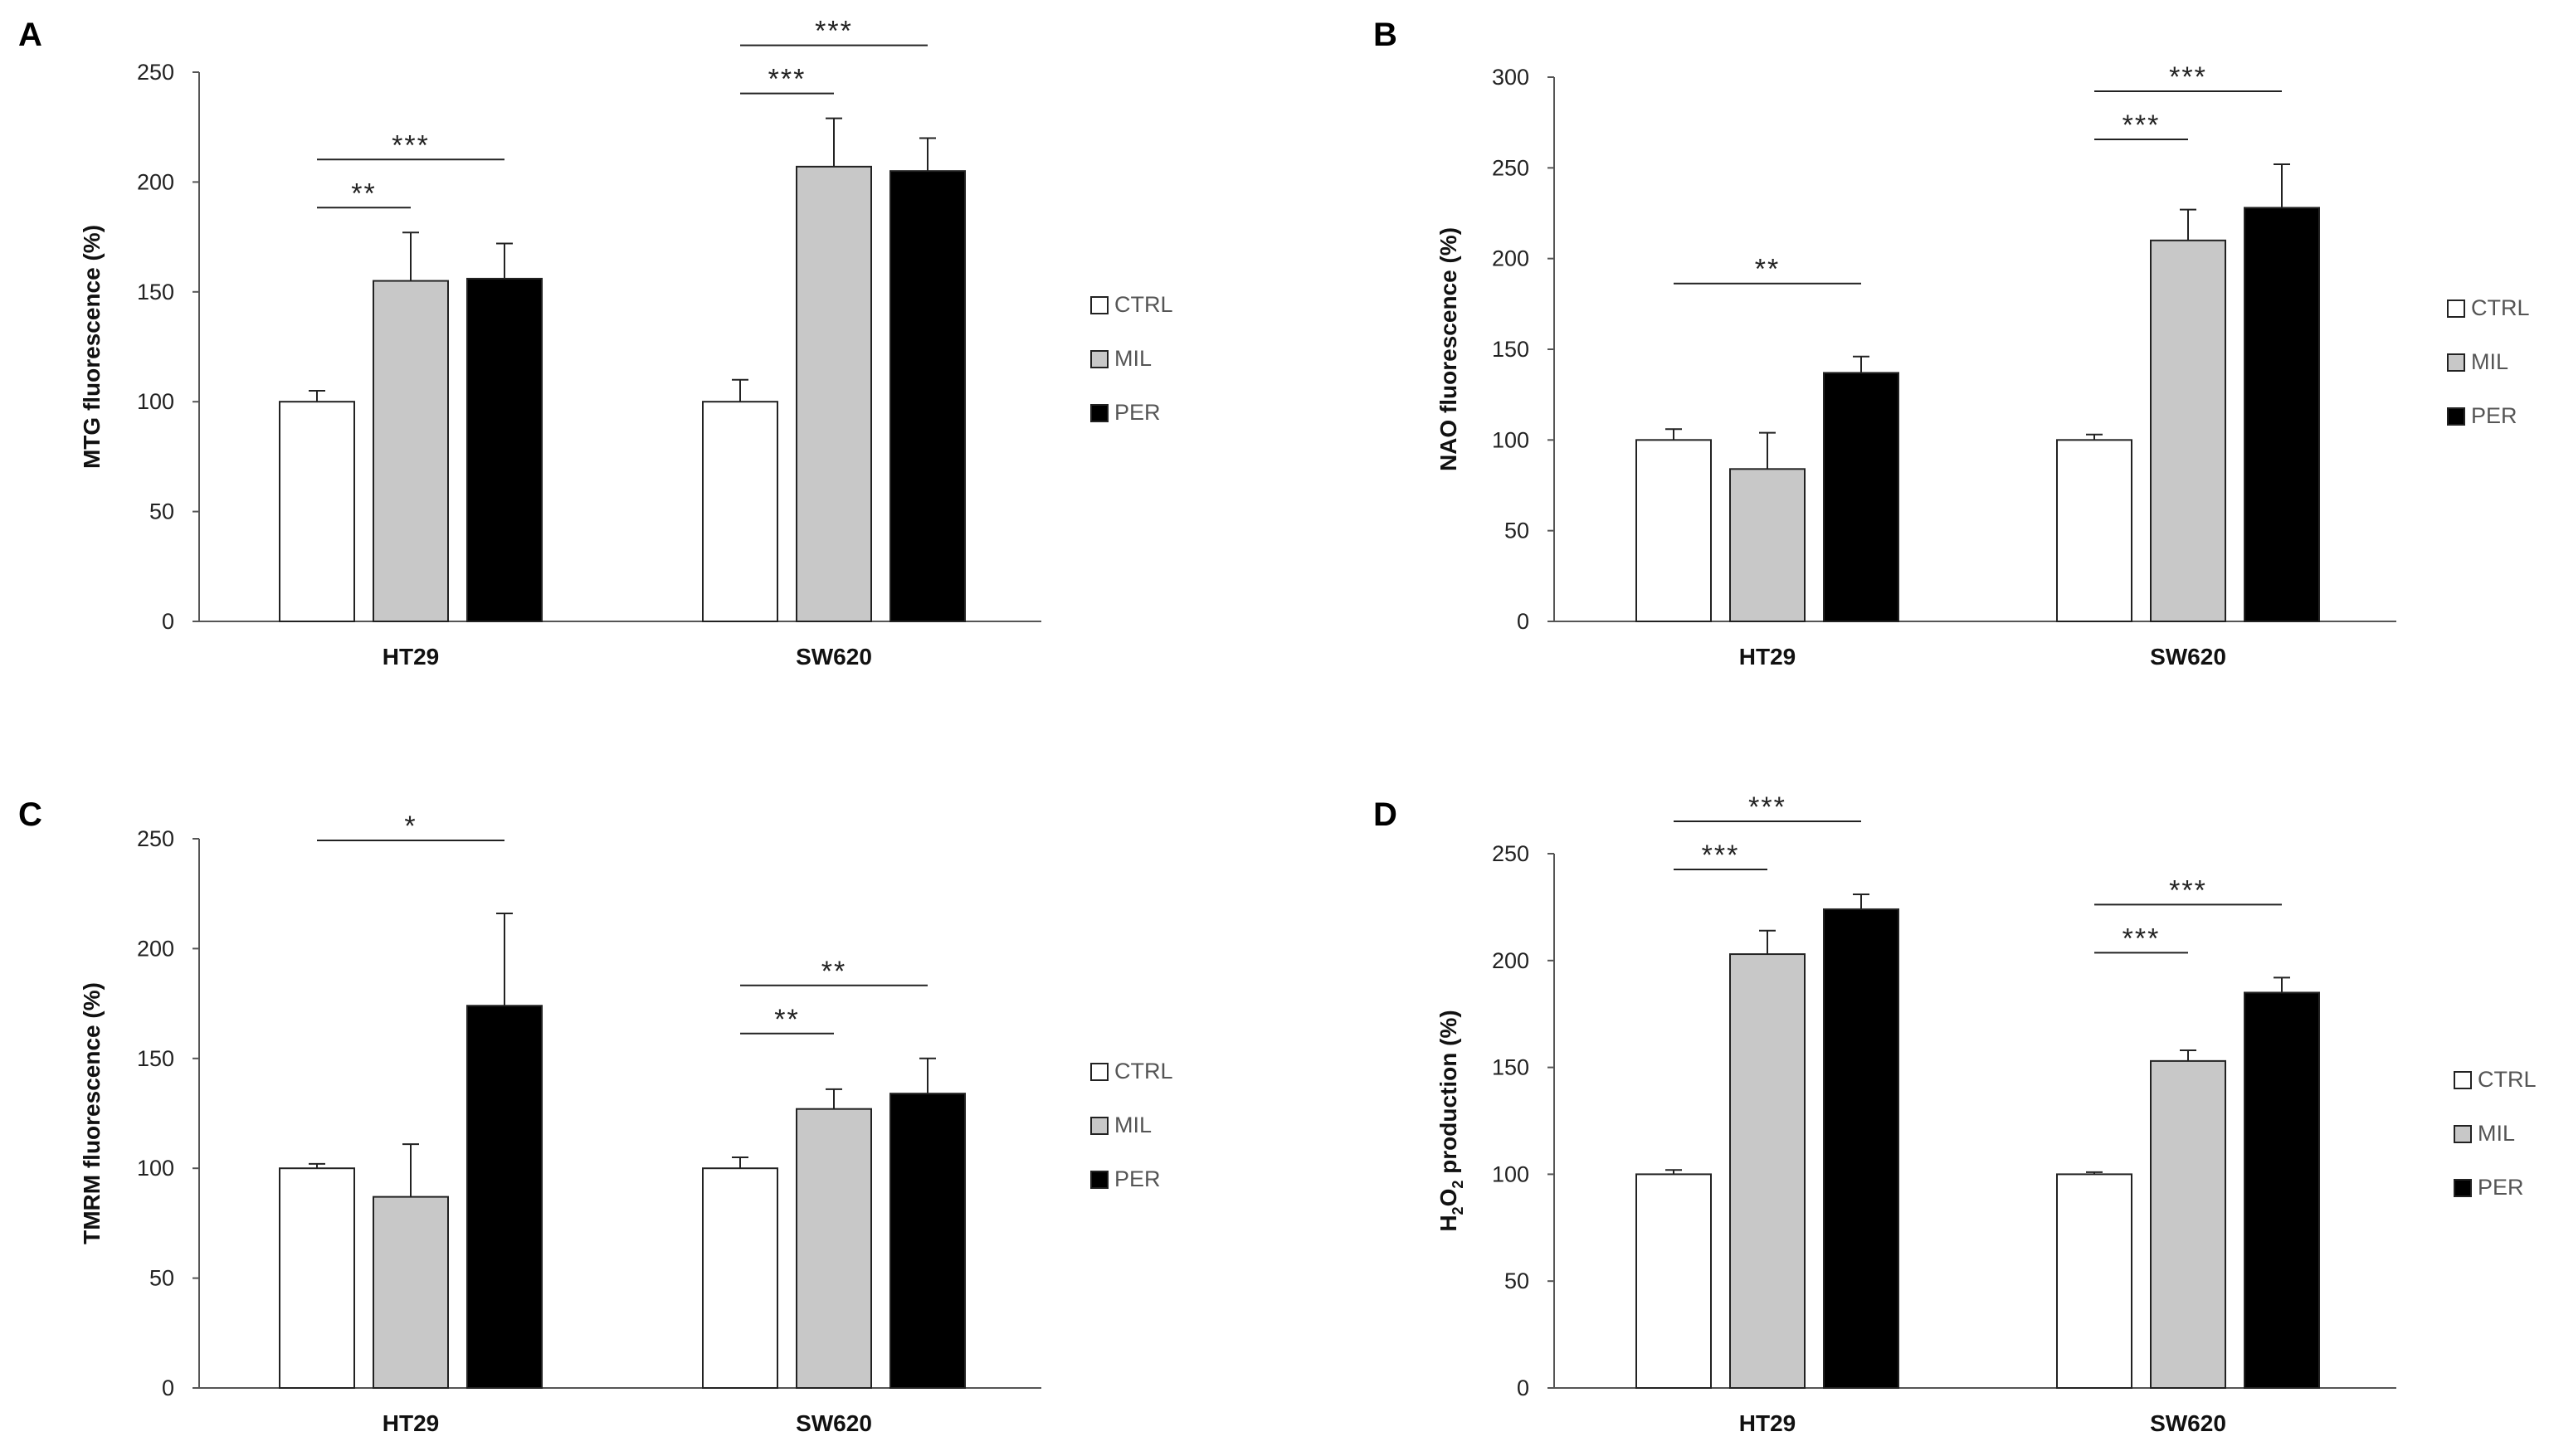  Describe the element at coordinates (30, 814) in the screenshot. I see `panel-letter: C` at that location.